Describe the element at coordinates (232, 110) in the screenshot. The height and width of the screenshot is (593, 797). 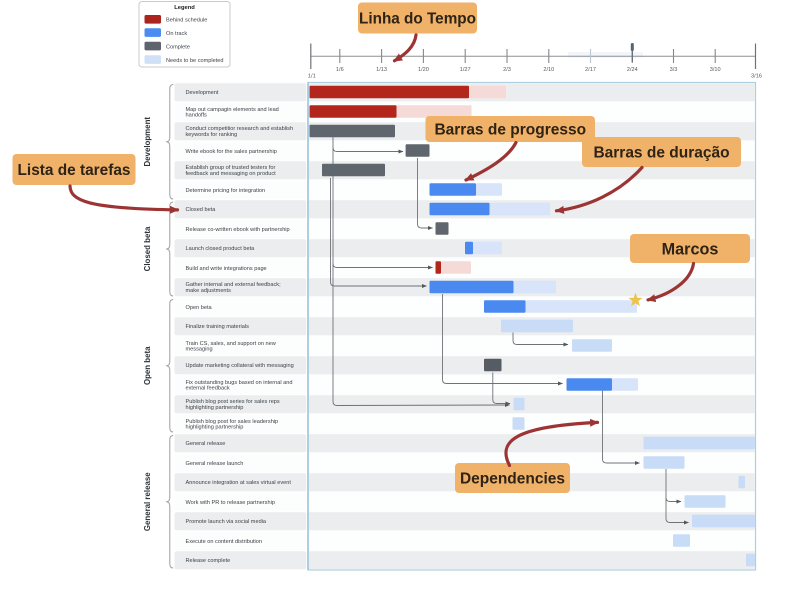
I see `svg-text:Map out campagin elements and: Map out campagin elements and lead` at that location.